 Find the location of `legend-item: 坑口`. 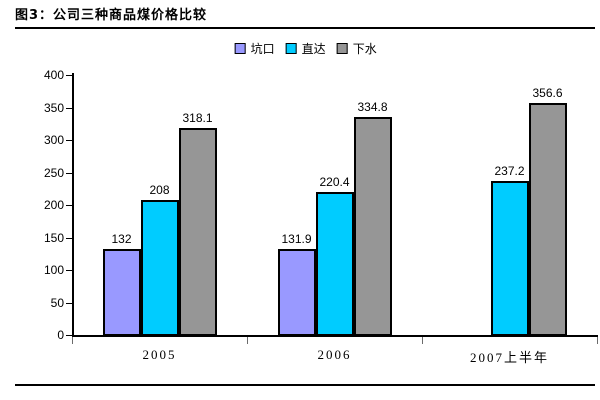

legend-item: 坑口 is located at coordinates (254, 48).